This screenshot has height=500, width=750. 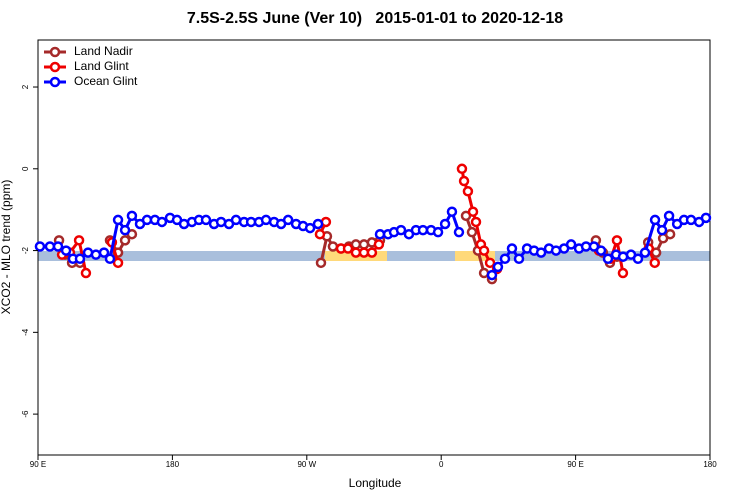 I want to click on x-tick-label: 0, so click(x=441, y=464).